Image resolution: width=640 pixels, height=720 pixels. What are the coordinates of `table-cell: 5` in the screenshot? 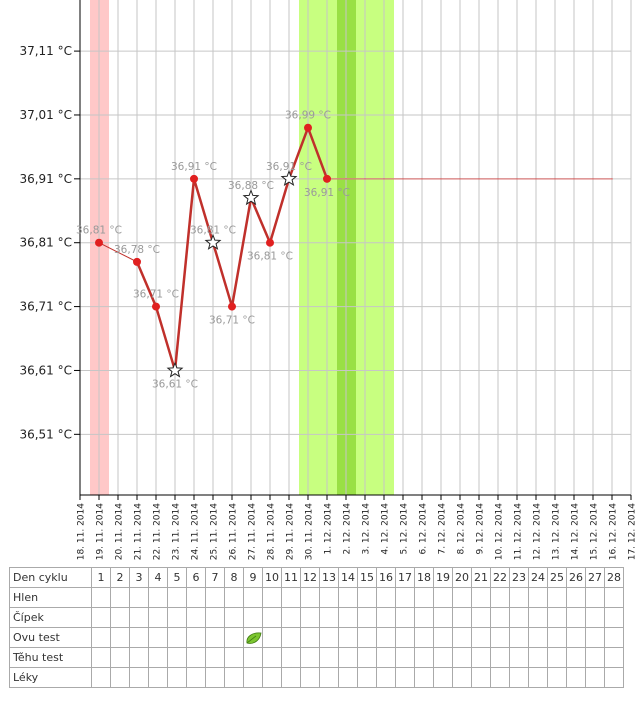 It's located at (177, 577).